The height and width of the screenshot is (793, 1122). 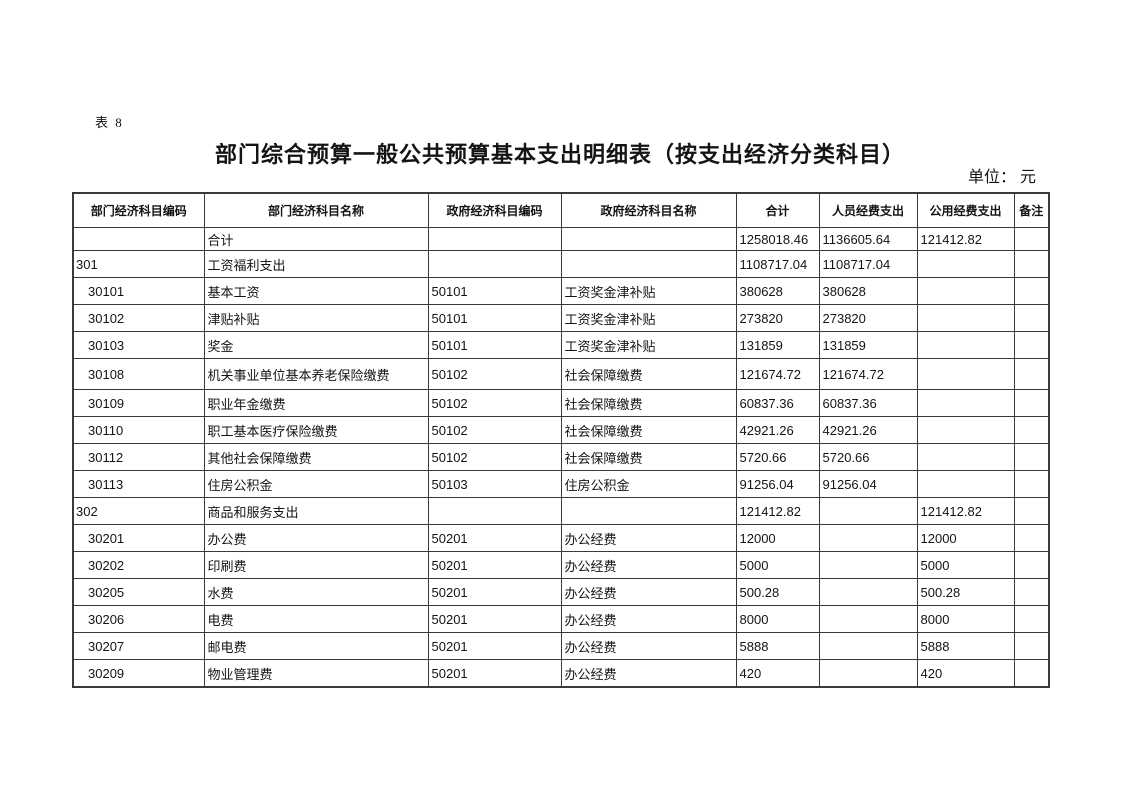 I want to click on cell-total: 500.28, so click(x=777, y=592).